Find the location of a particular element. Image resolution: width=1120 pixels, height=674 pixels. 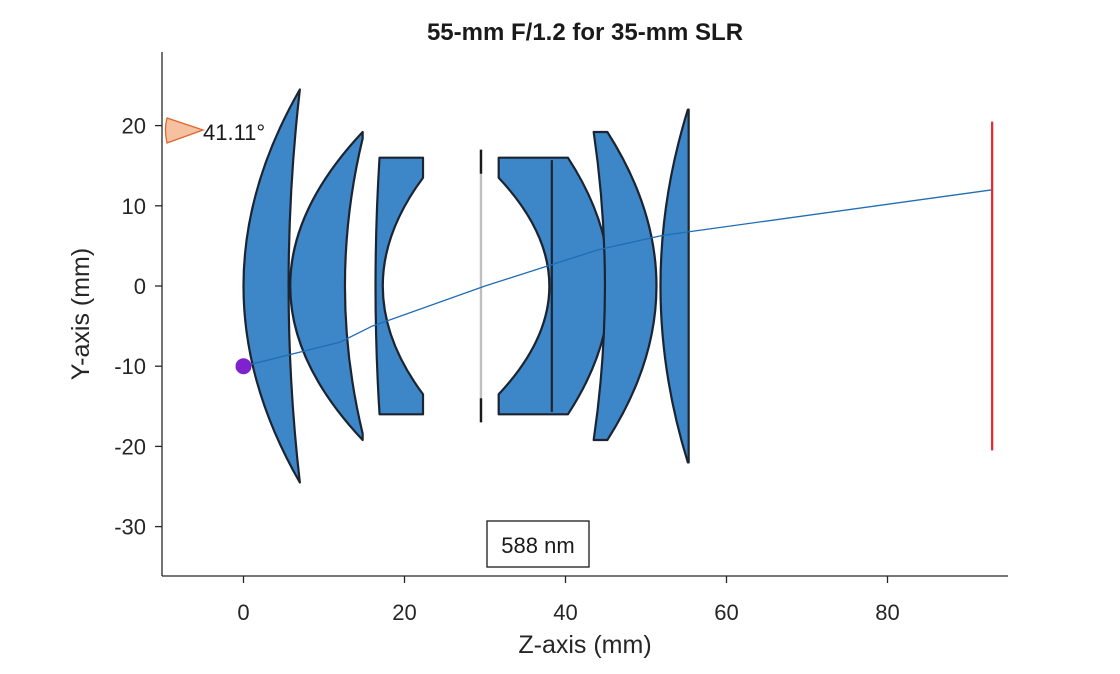

y-tick-label: -30 is located at coordinates (130, 527).